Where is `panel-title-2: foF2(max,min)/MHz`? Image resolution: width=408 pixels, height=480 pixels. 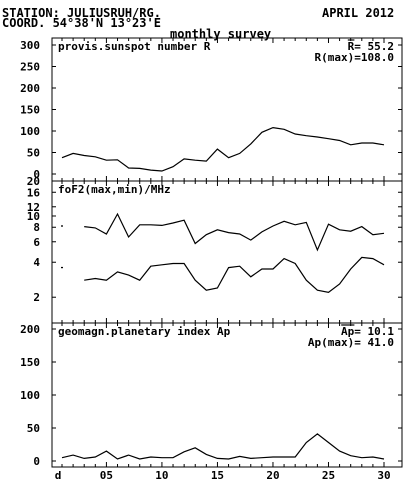
panel-title-2: foF2(max,min)/MHz is located at coordinates (114, 189).